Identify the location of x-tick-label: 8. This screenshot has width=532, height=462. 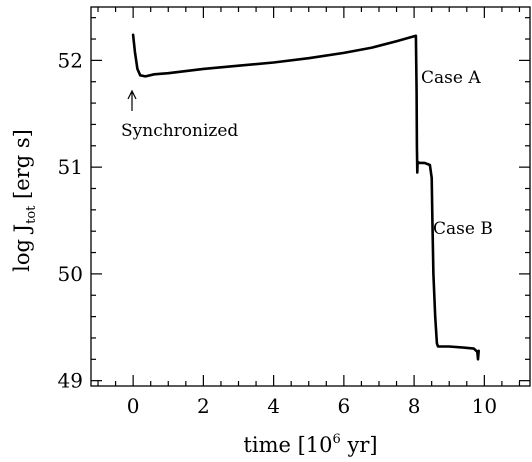
(414, 406).